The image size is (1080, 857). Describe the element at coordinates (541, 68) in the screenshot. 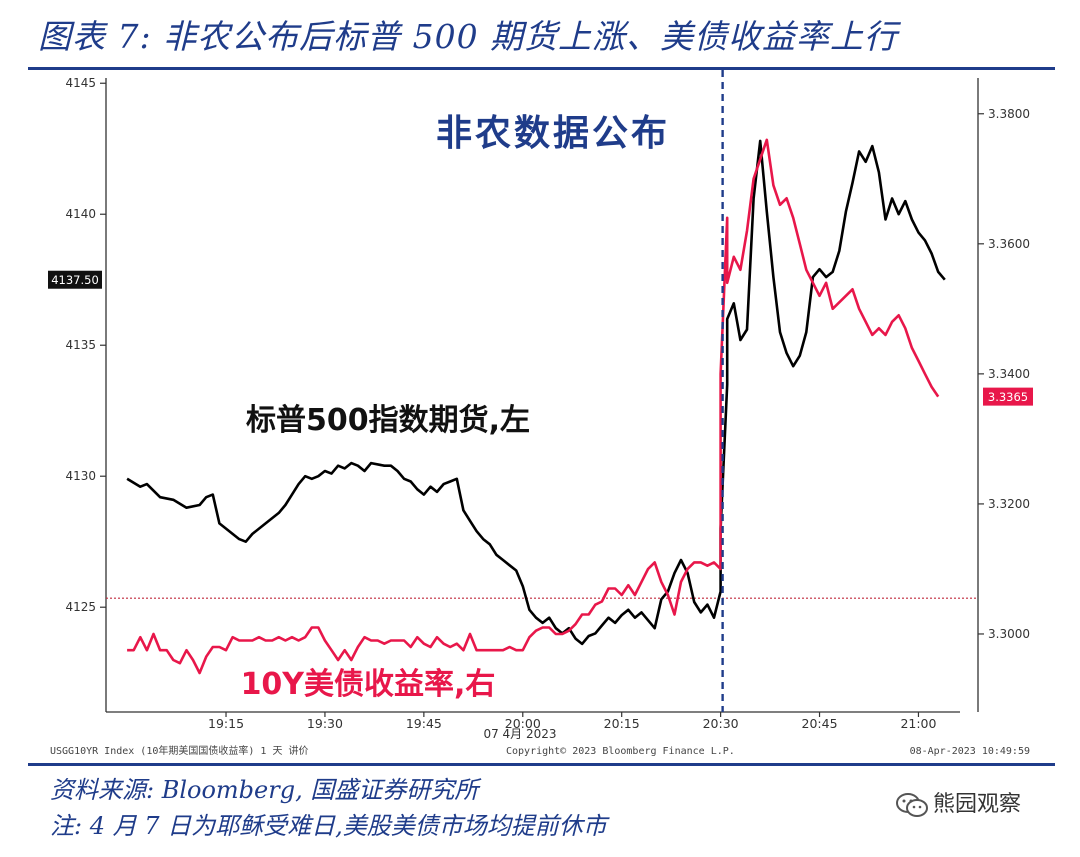

I see `title-rule` at that location.